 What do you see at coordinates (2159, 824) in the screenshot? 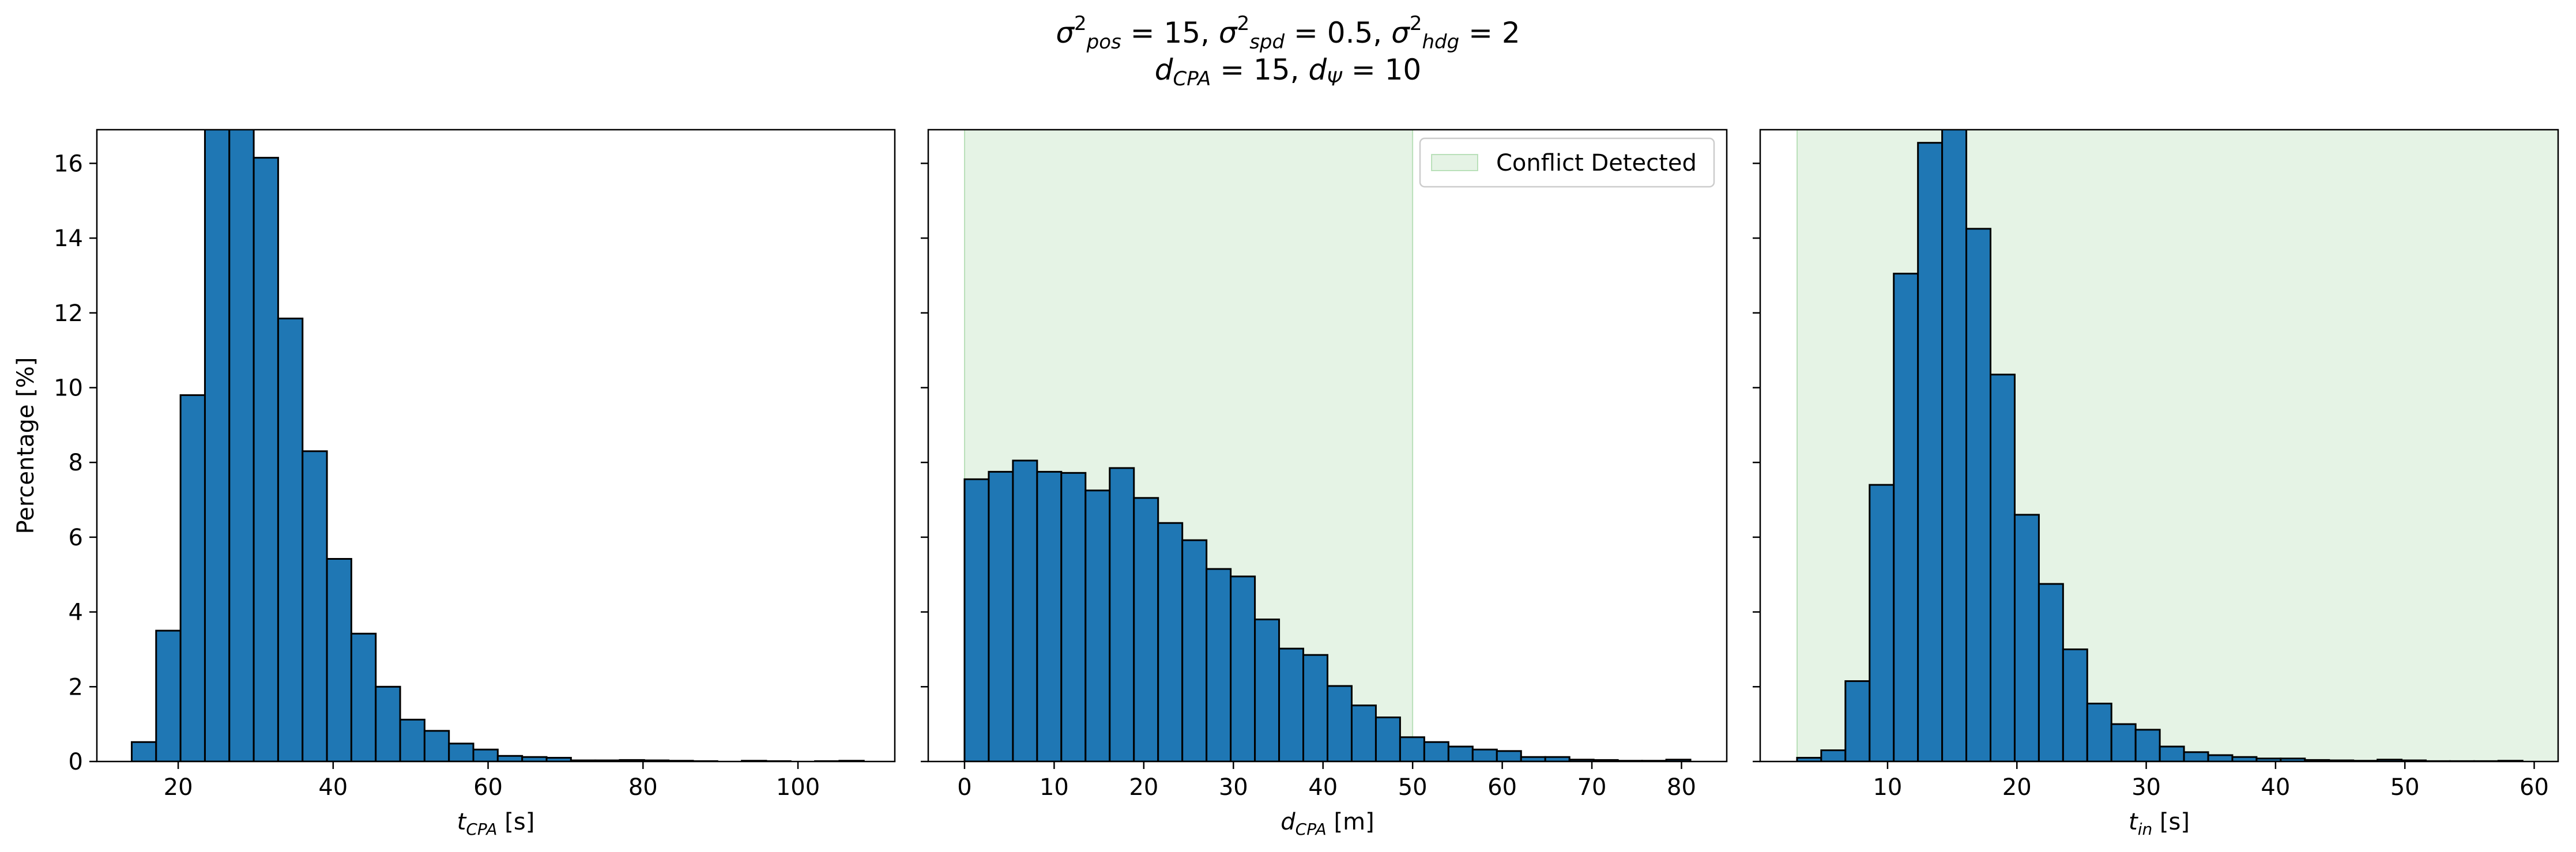
I see `x-axis-label: tin [s]` at bounding box center [2159, 824].